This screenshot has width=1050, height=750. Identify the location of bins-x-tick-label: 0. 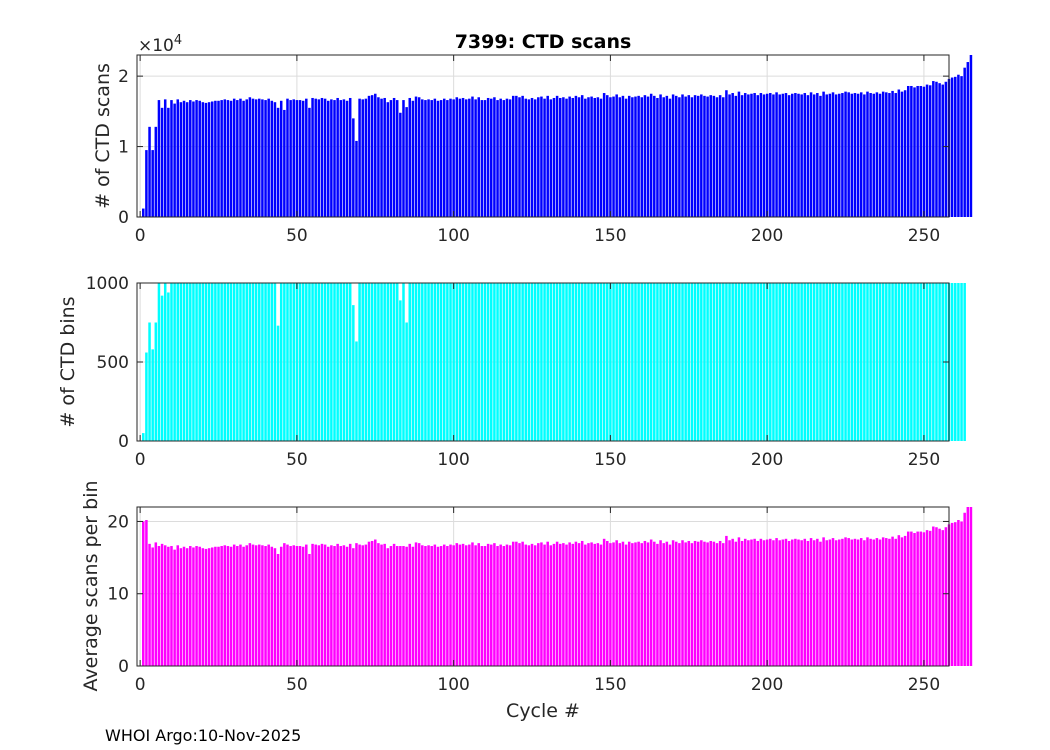
(140, 460).